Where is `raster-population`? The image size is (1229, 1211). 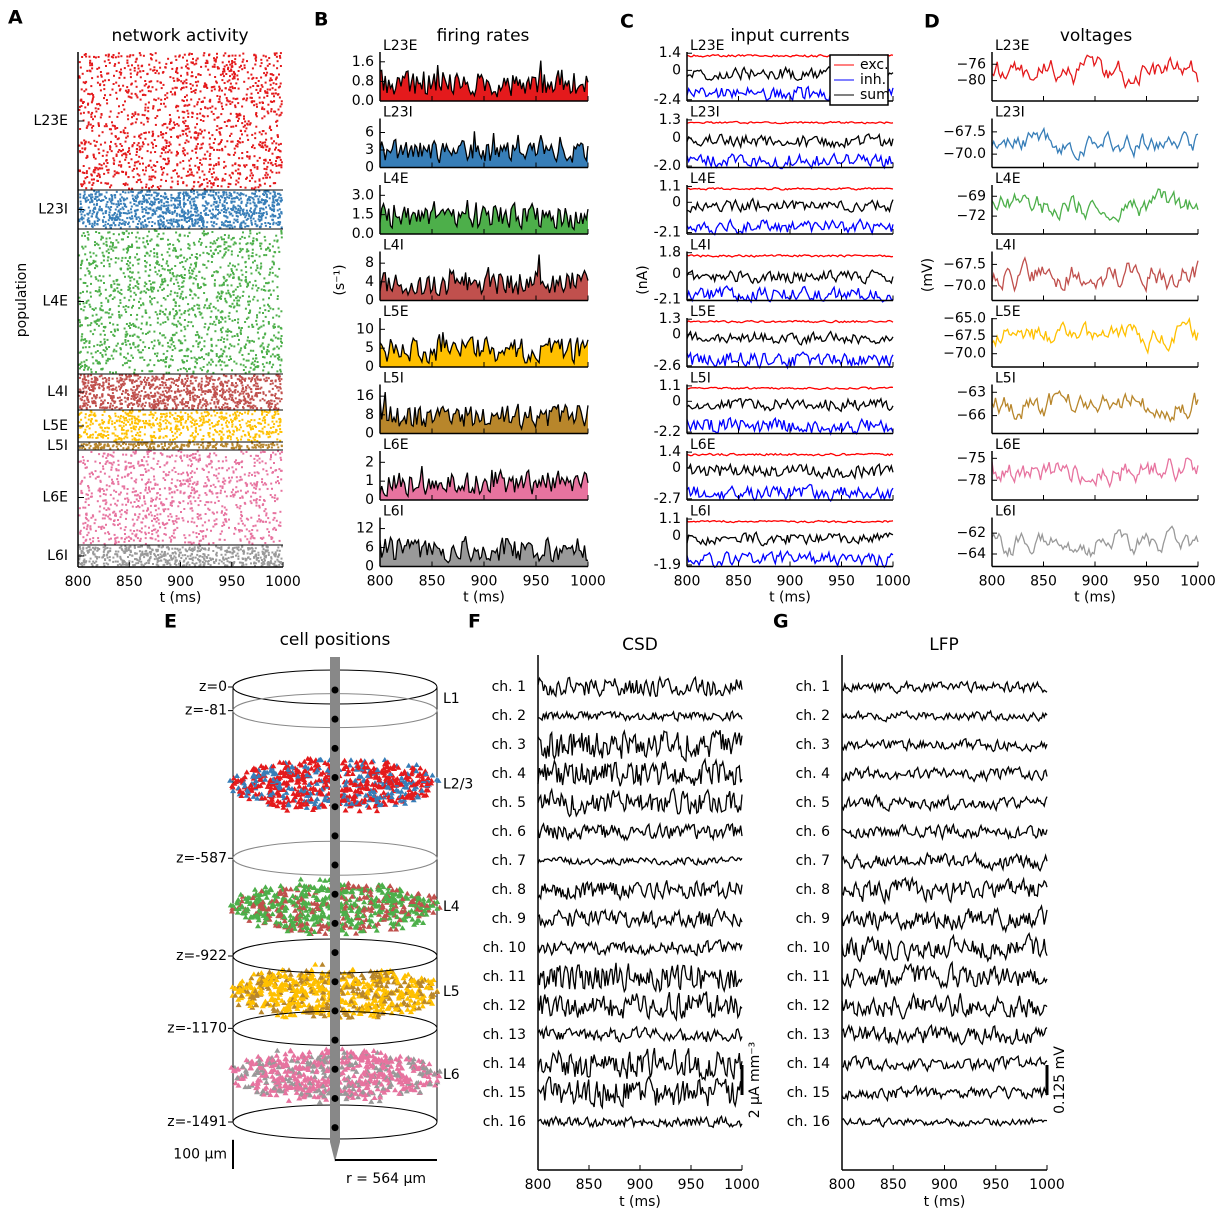
raster-population is located at coordinates (180, 301).